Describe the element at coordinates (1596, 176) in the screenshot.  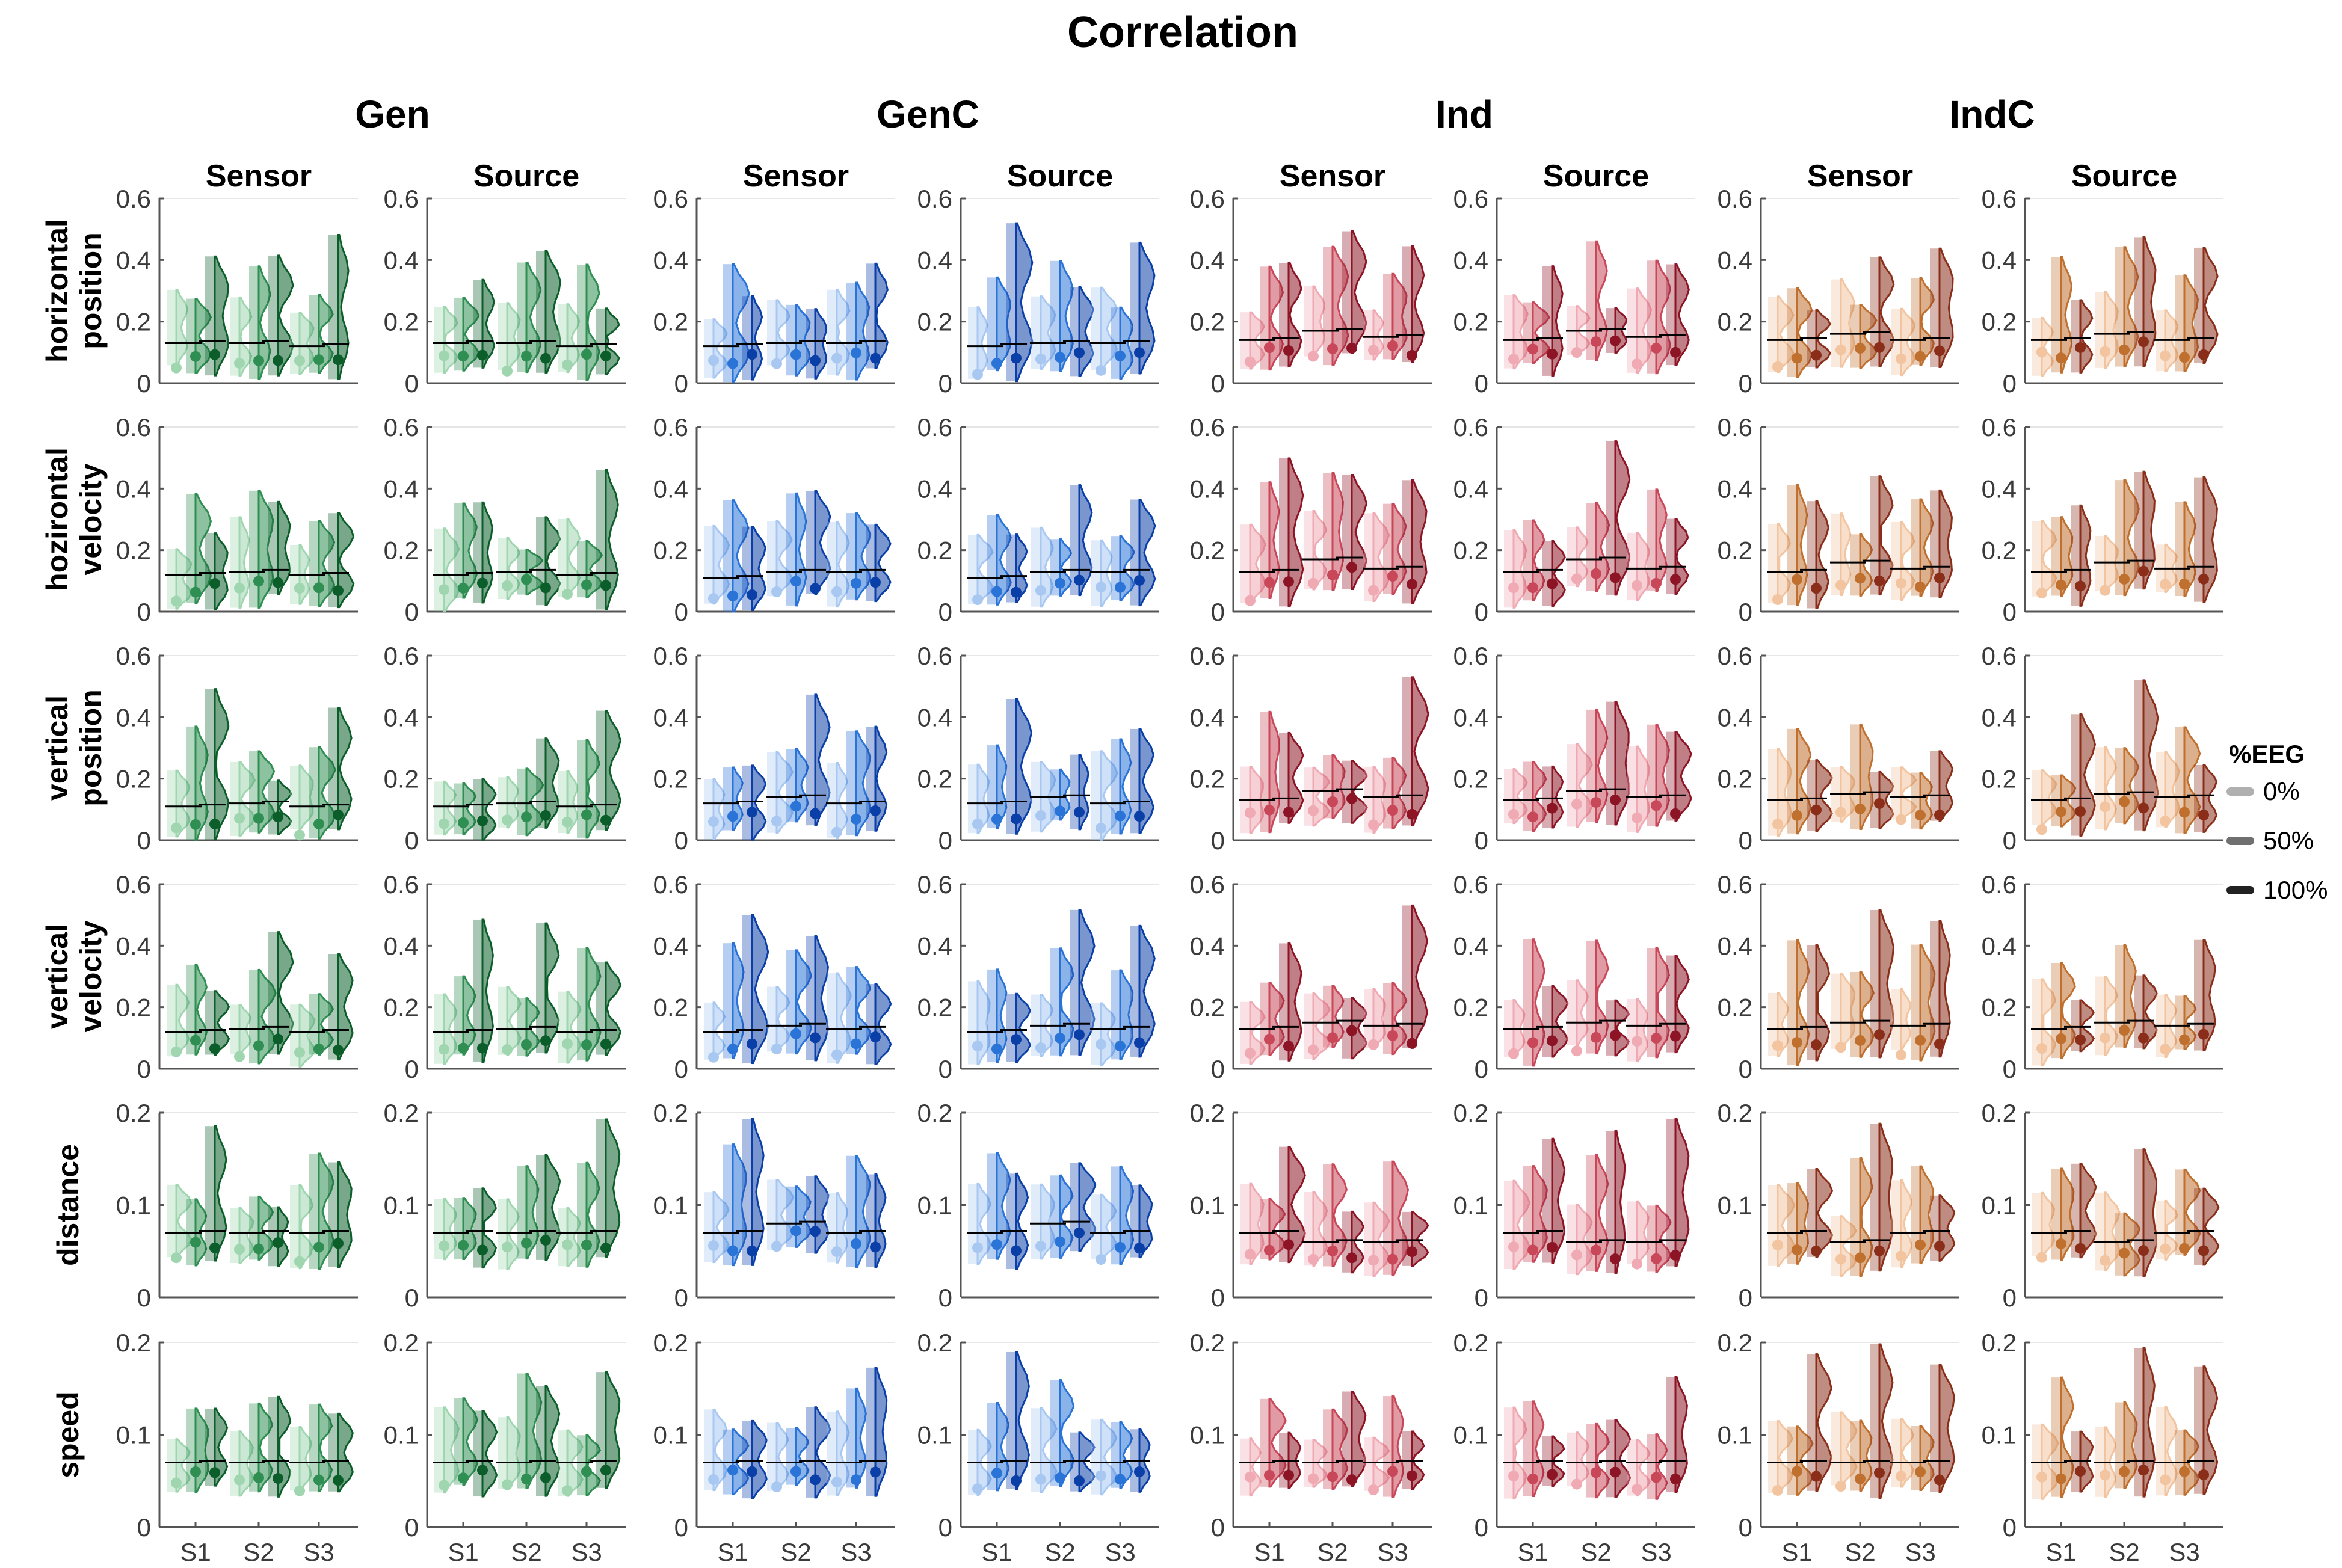
I see `space-title-source: Source` at that location.